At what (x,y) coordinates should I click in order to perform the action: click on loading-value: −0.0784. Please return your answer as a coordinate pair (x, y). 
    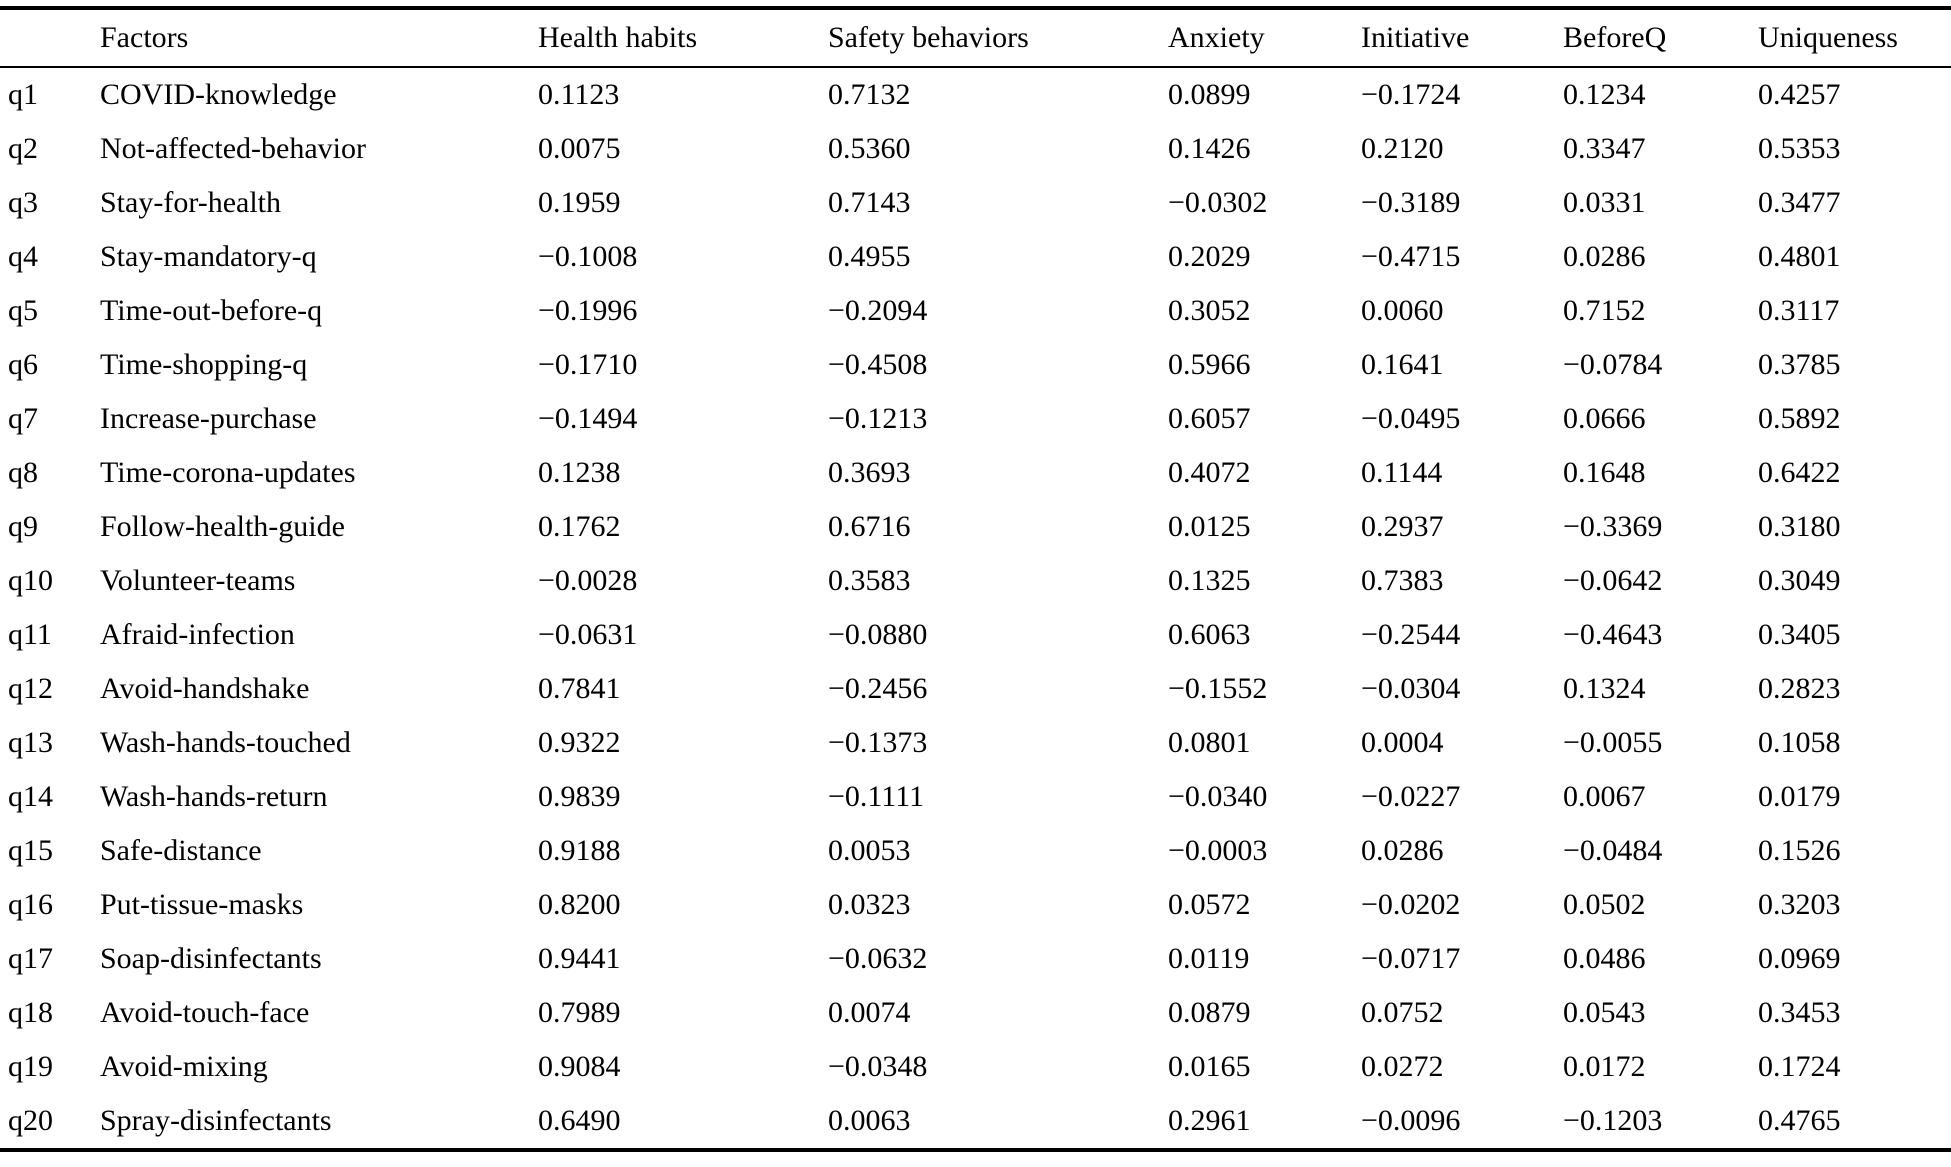
    Looking at the image, I should click on (1613, 364).